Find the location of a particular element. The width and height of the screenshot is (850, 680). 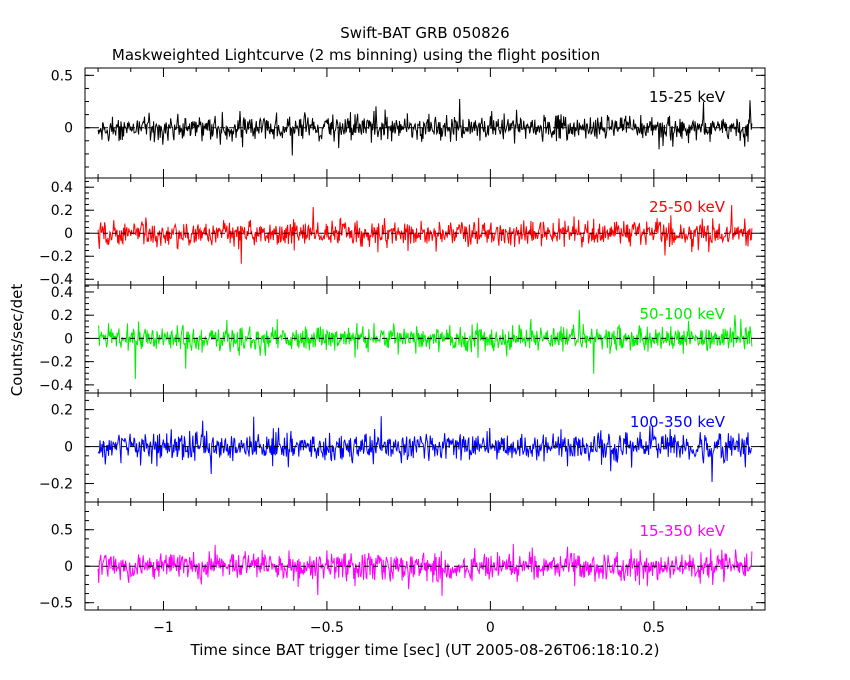

y-axis-label: Counts/sec/det is located at coordinates (17, 340).